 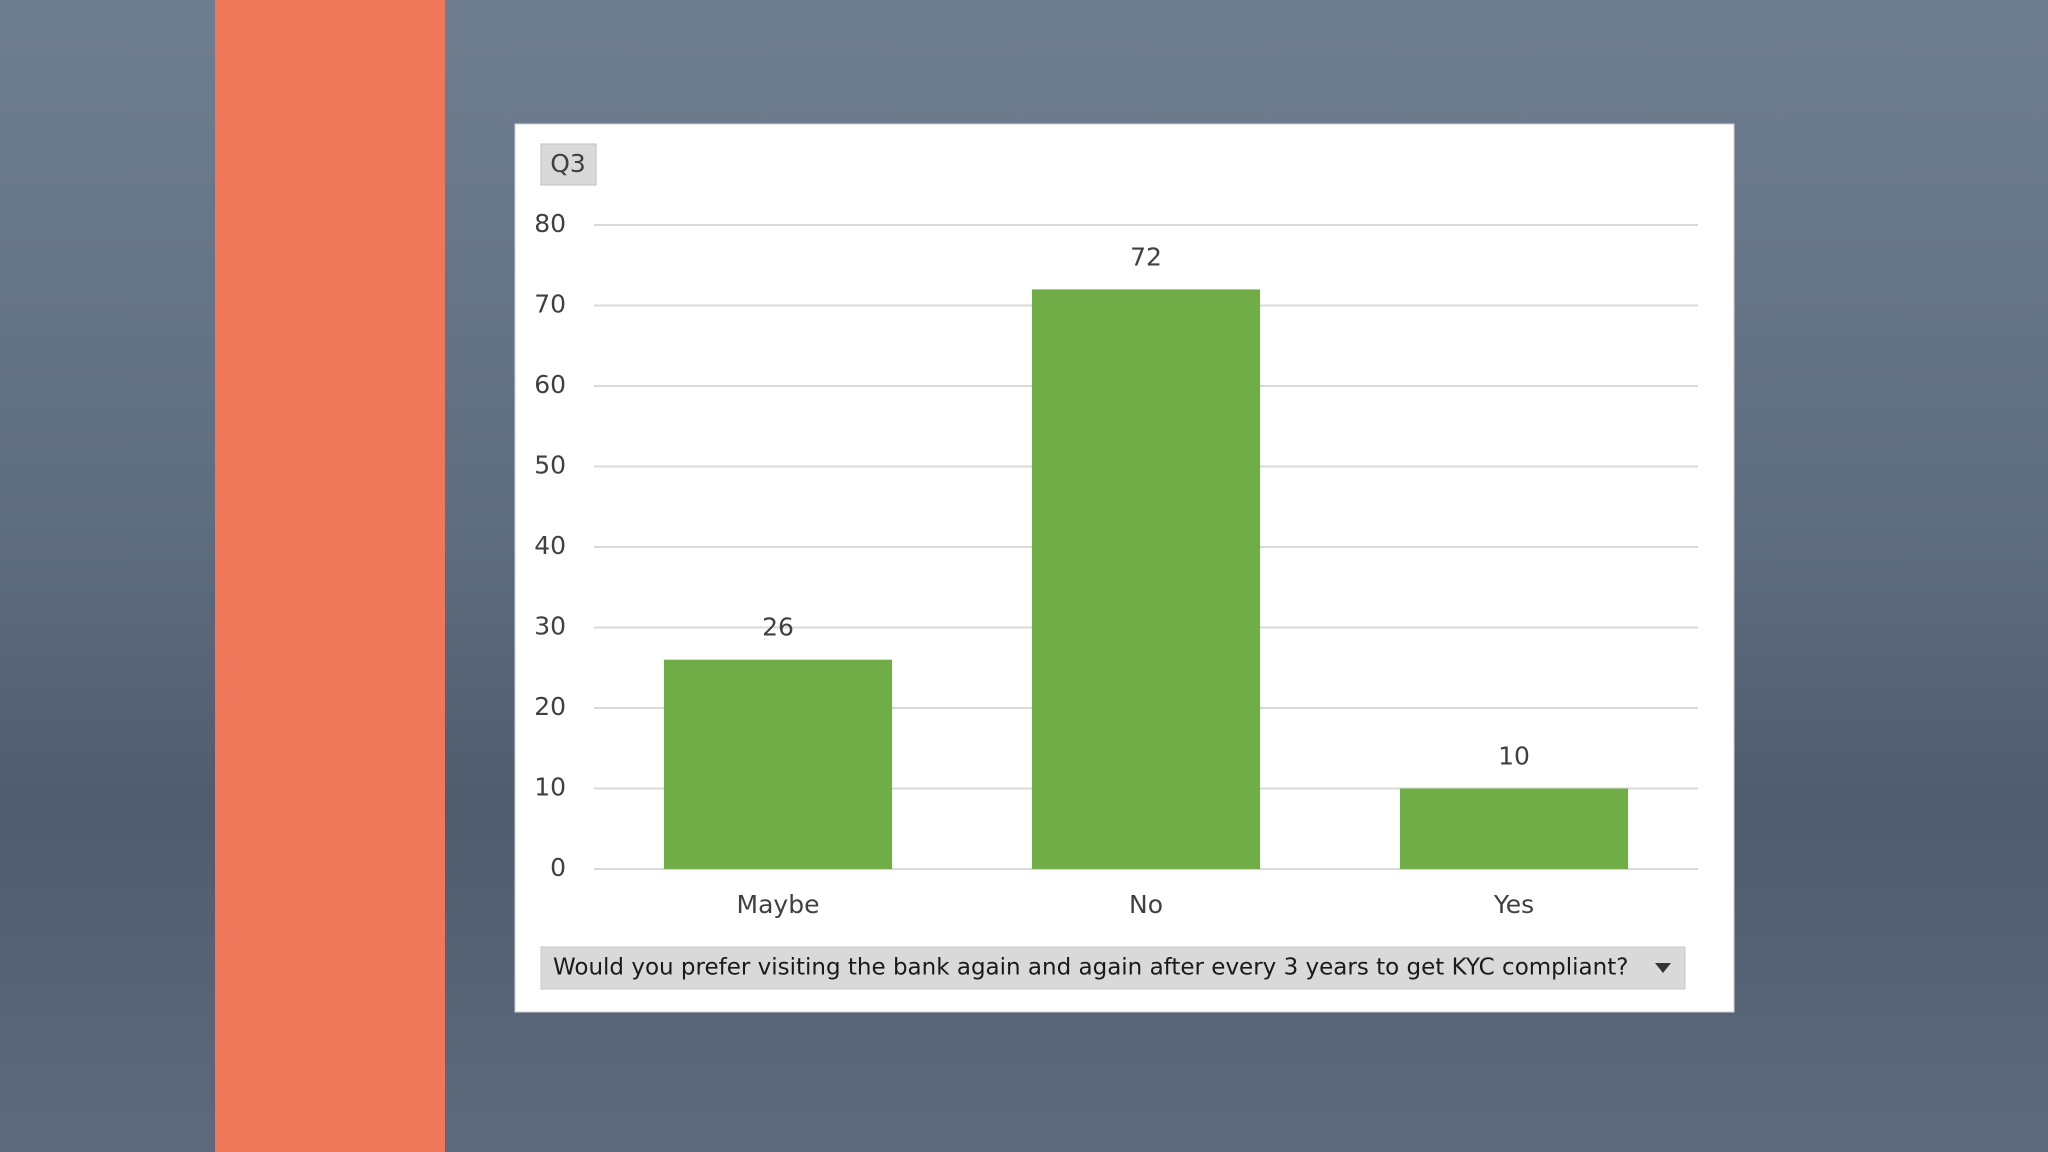 I want to click on dropdown-arrow, so click(x=1663, y=968).